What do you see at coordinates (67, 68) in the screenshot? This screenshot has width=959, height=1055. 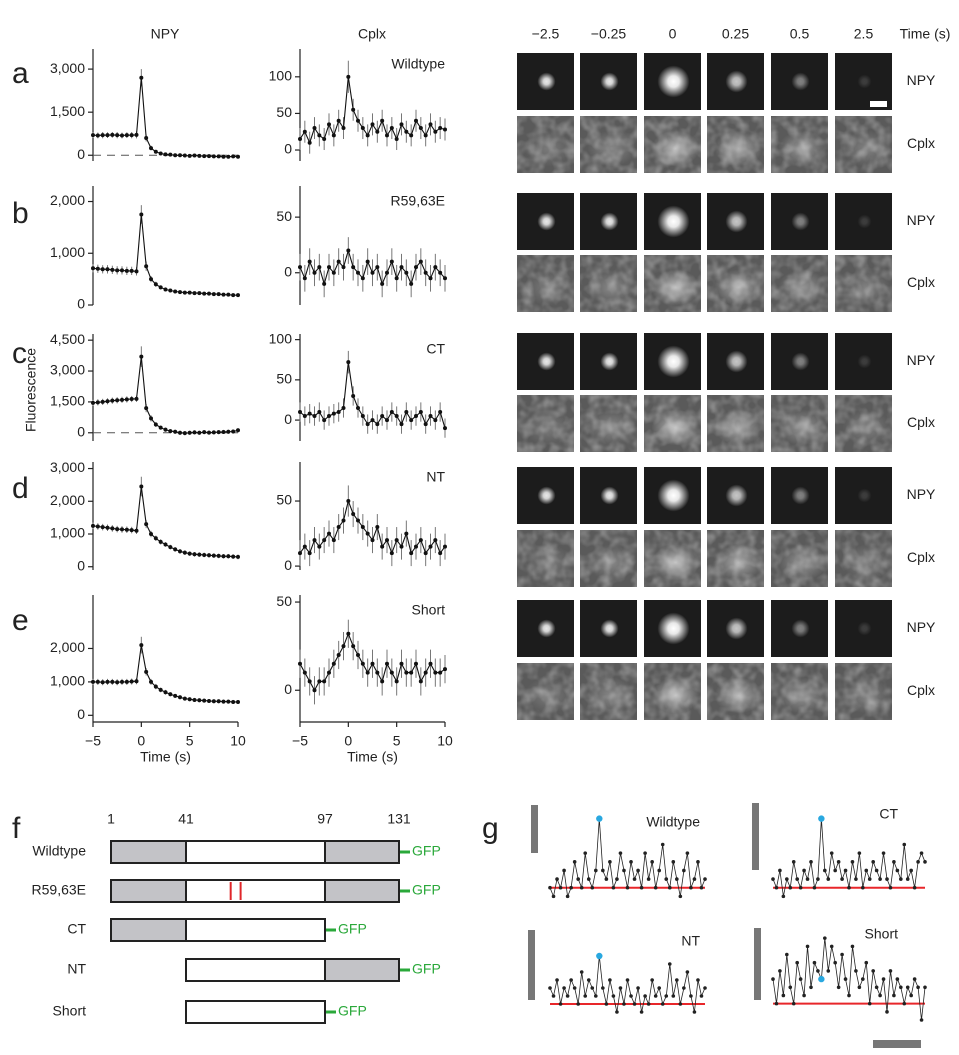 I see `y-tick-label: 3,000` at bounding box center [67, 68].